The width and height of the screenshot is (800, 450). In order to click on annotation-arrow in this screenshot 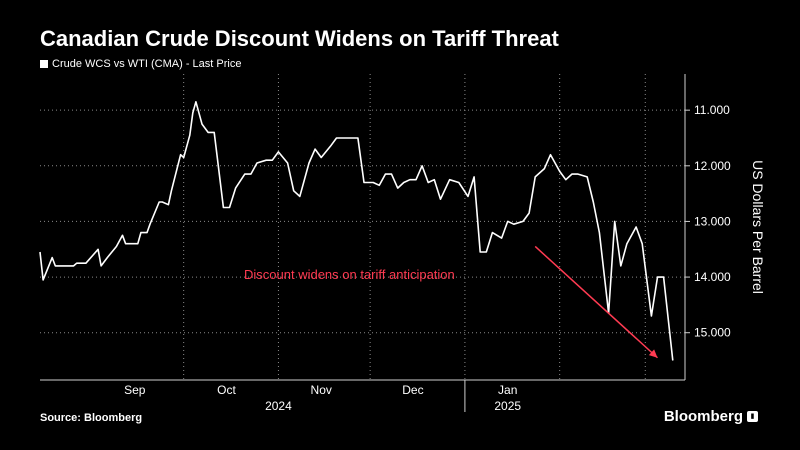, I will do `click(596, 302)`.